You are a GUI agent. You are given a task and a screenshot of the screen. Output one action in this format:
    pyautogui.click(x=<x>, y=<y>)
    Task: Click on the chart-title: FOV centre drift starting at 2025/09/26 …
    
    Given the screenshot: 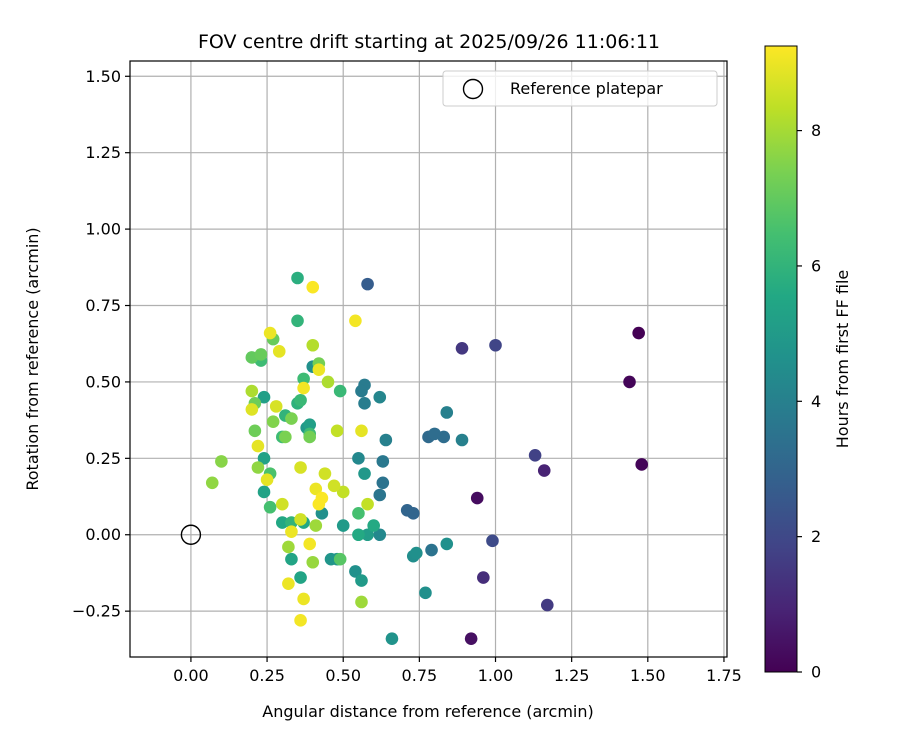 What is the action you would take?
    pyautogui.click(x=429, y=42)
    